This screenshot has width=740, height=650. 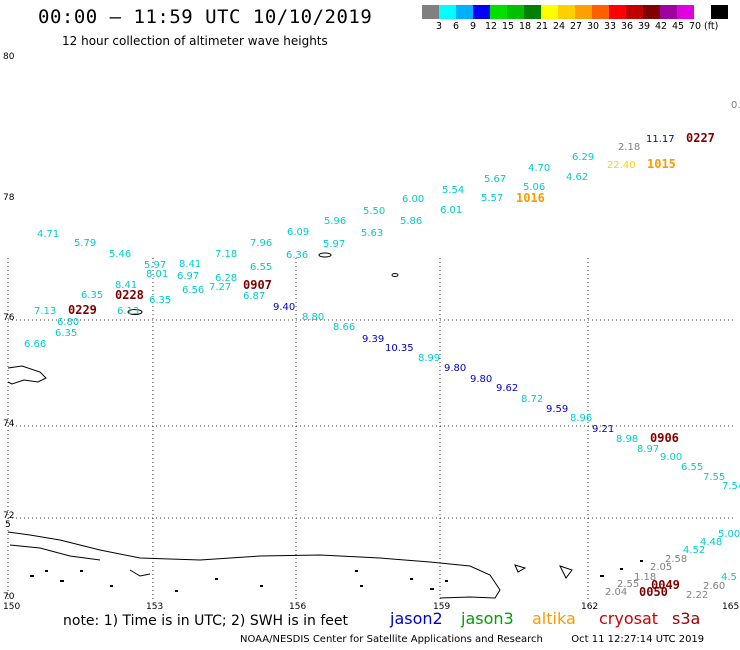 What do you see at coordinates (48, 234) in the screenshot?
I see `wave-height-label: 4.71` at bounding box center [48, 234].